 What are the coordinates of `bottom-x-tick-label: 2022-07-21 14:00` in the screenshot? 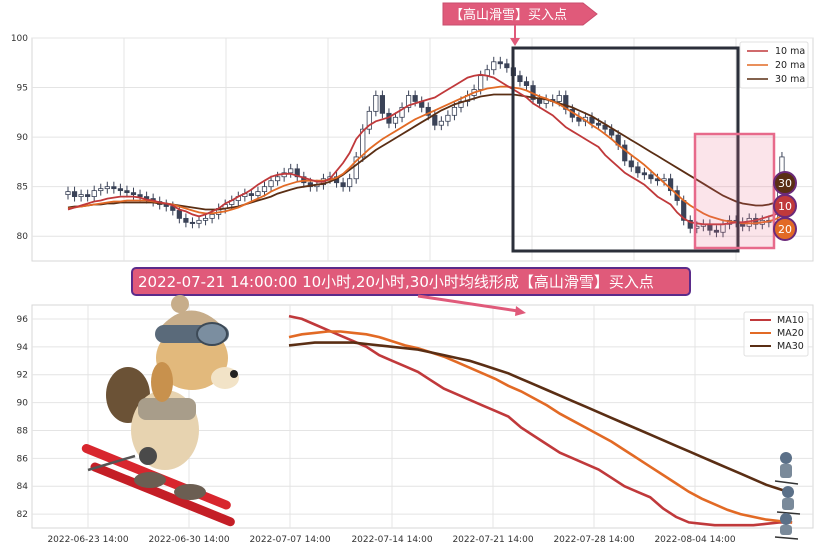 It's located at (492, 540).